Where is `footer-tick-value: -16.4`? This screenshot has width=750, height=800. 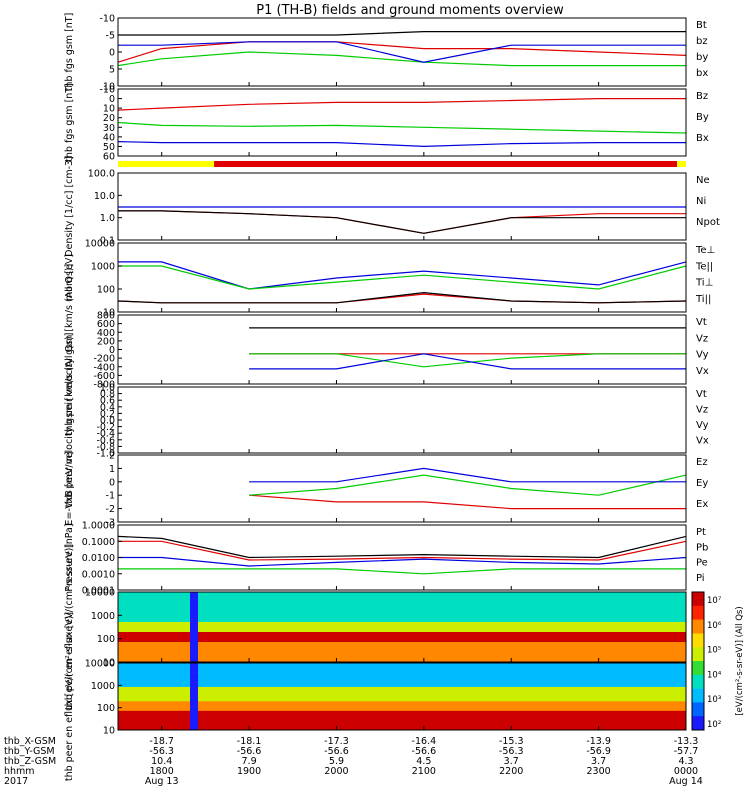
footer-tick-value: -16.4 is located at coordinates (424, 741).